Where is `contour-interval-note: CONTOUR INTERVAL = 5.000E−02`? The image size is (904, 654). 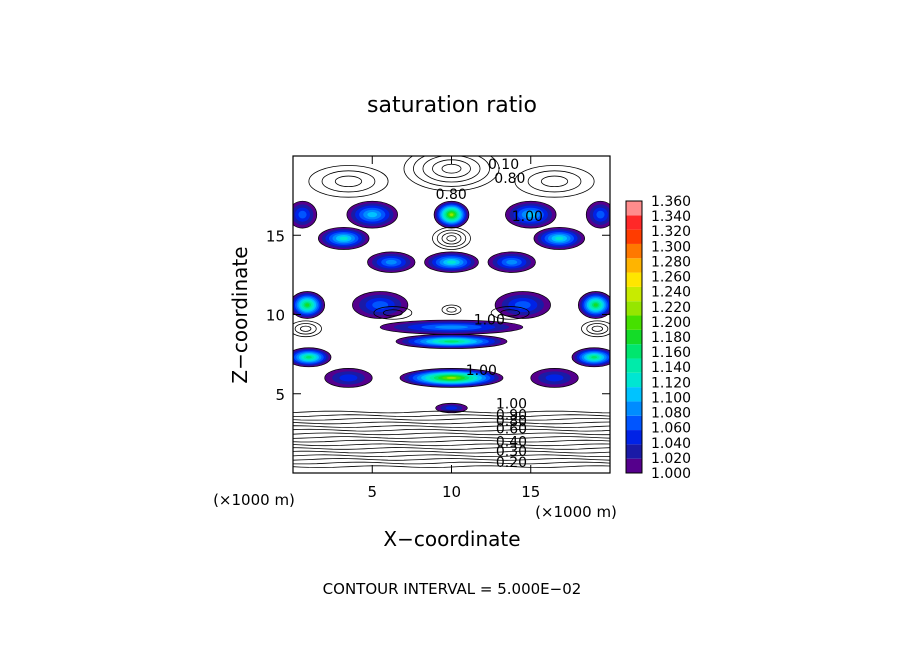
contour-interval-note: CONTOUR INTERVAL = 5.000E−02 is located at coordinates (452, 589).